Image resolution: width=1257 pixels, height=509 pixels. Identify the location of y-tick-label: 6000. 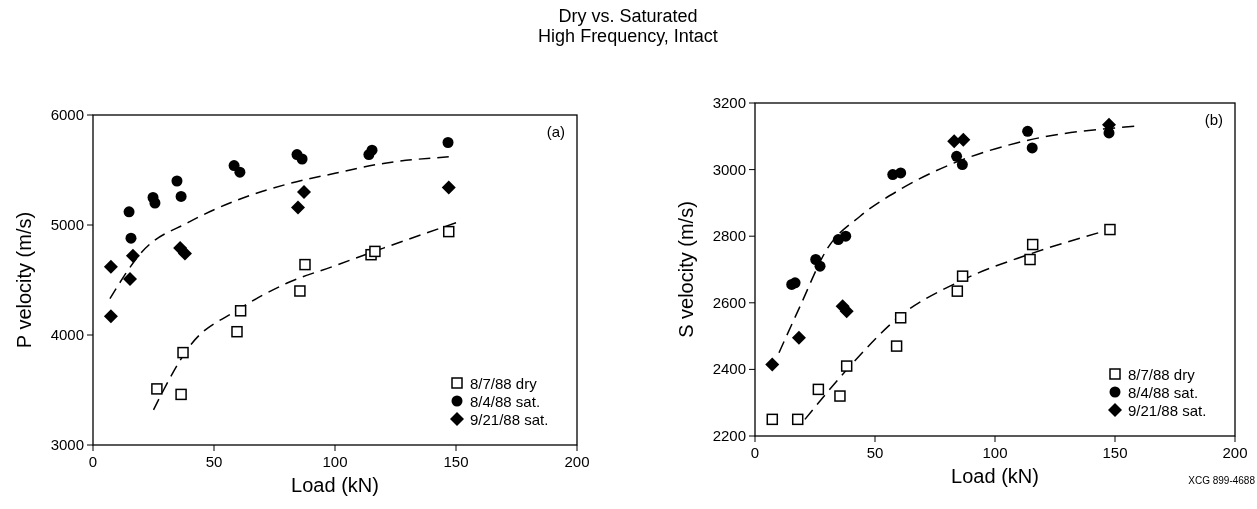
(67, 114).